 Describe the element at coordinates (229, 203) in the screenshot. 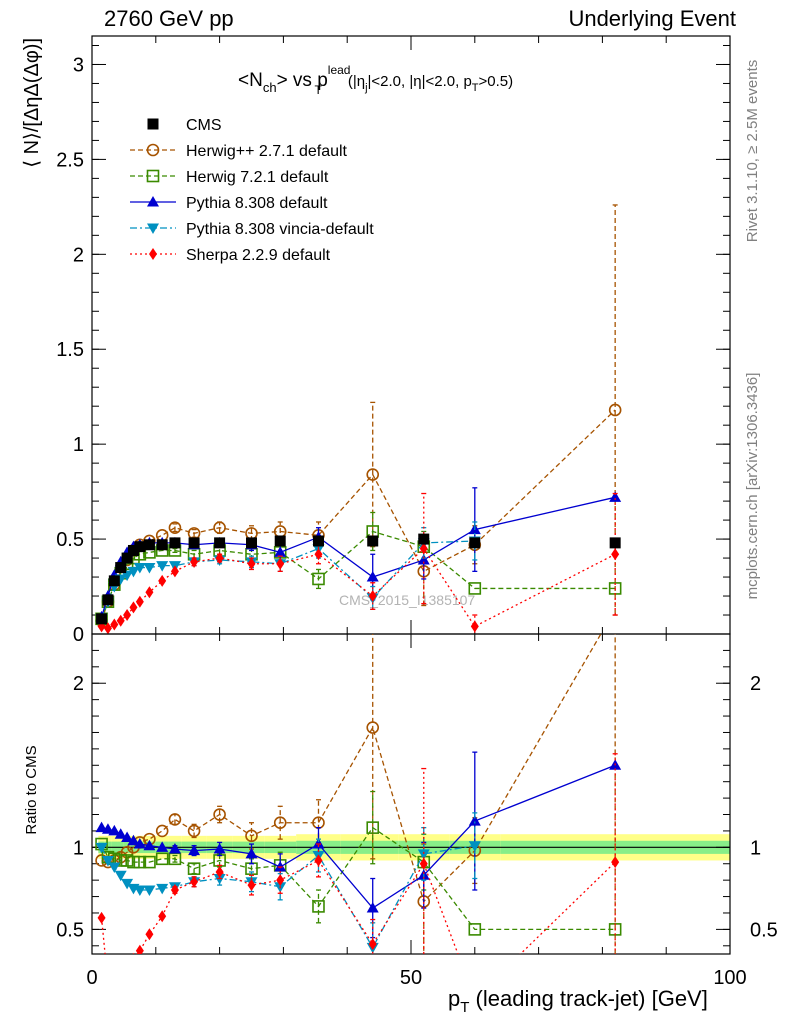

I see `legend-entry-pythia-8-308-default: Pythia 8.308 default` at that location.